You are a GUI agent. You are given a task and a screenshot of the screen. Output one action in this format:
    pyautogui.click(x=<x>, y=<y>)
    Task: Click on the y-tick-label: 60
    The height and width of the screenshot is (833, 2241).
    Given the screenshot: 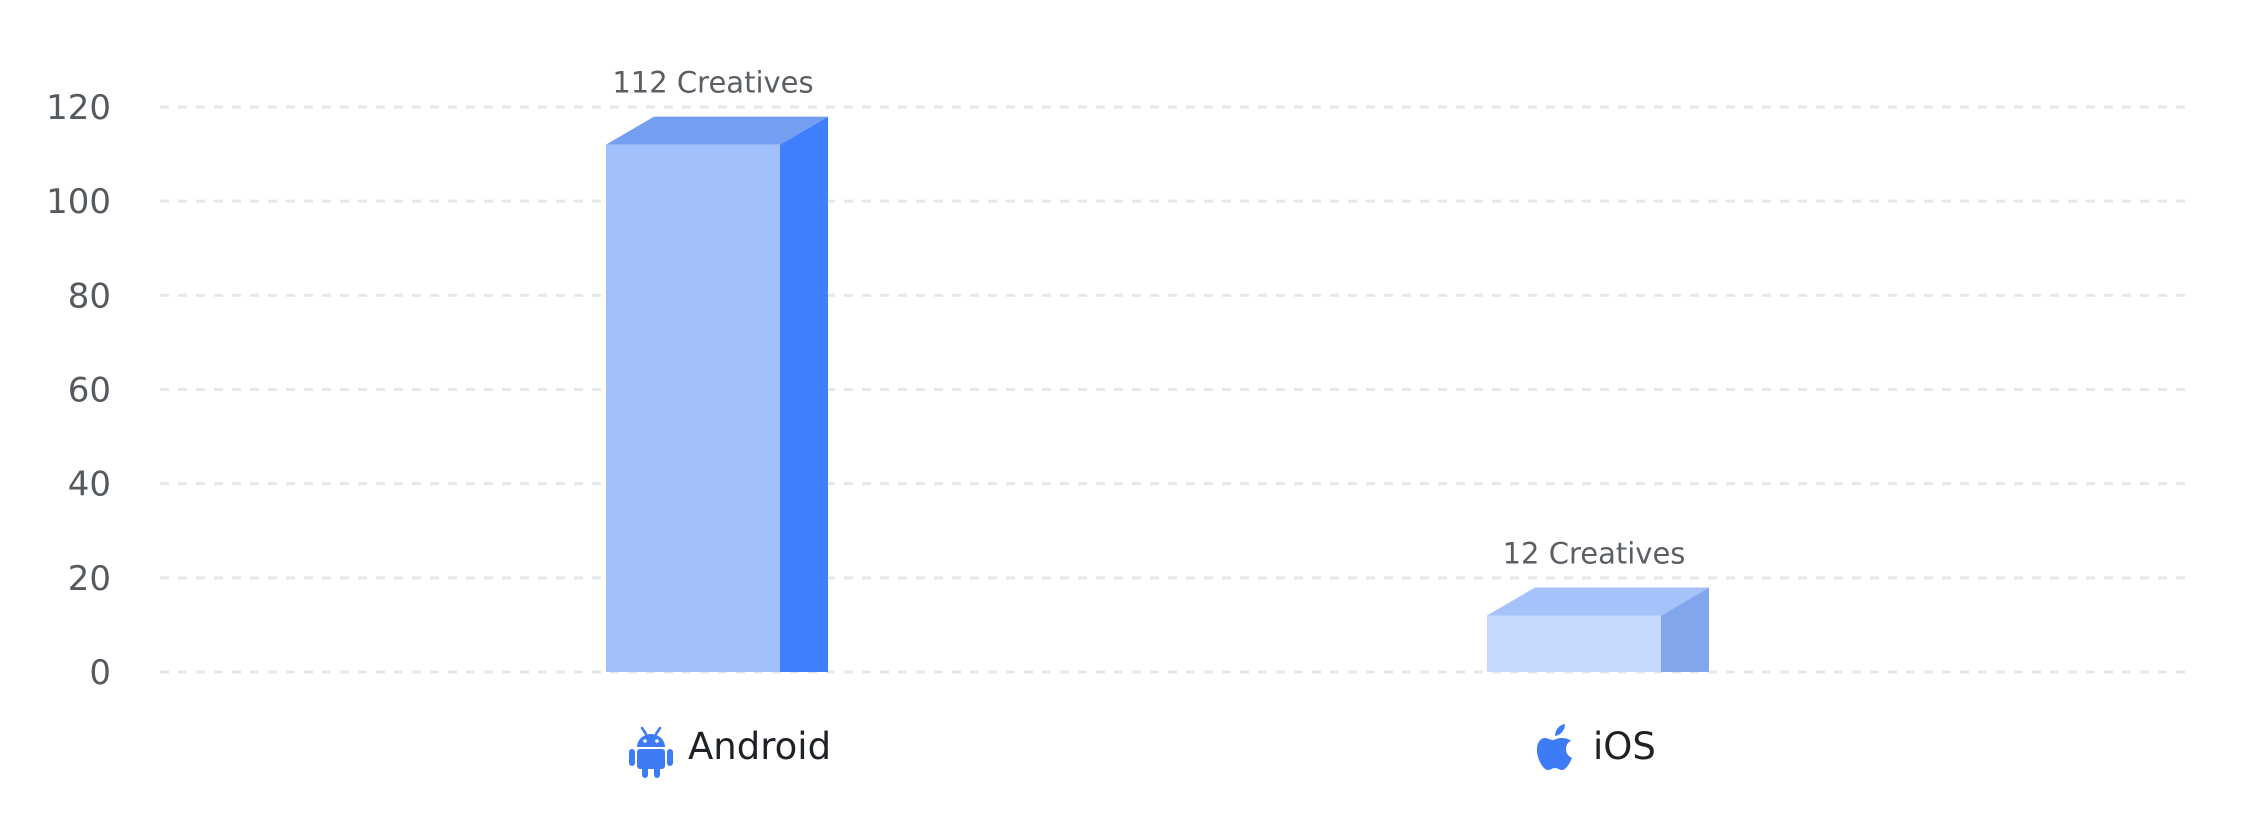 What is the action you would take?
    pyautogui.click(x=89, y=391)
    